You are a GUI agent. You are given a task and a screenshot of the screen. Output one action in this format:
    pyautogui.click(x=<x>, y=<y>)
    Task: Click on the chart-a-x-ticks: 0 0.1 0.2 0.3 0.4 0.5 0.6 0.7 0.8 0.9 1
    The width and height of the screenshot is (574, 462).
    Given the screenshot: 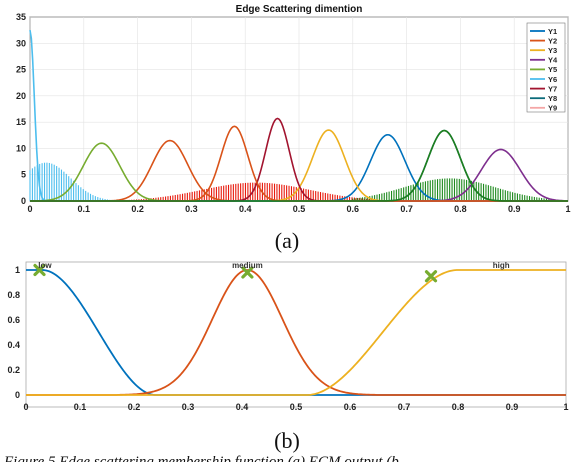 What is the action you would take?
    pyautogui.click(x=298, y=209)
    